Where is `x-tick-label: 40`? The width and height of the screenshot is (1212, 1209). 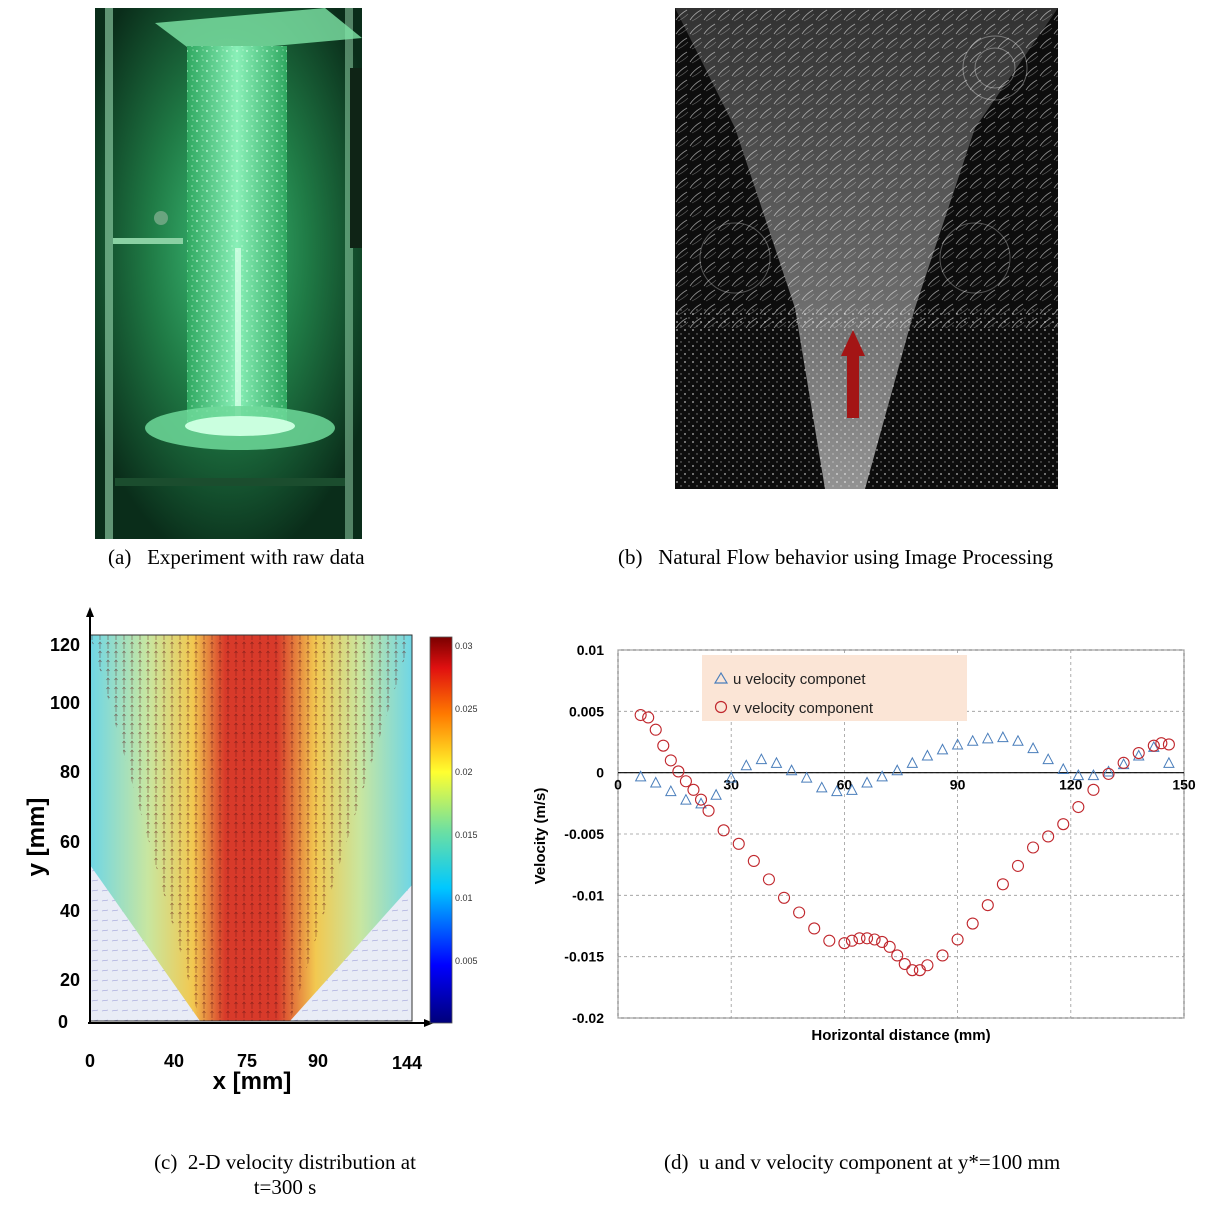
x-tick-label: 40 is located at coordinates (174, 1061).